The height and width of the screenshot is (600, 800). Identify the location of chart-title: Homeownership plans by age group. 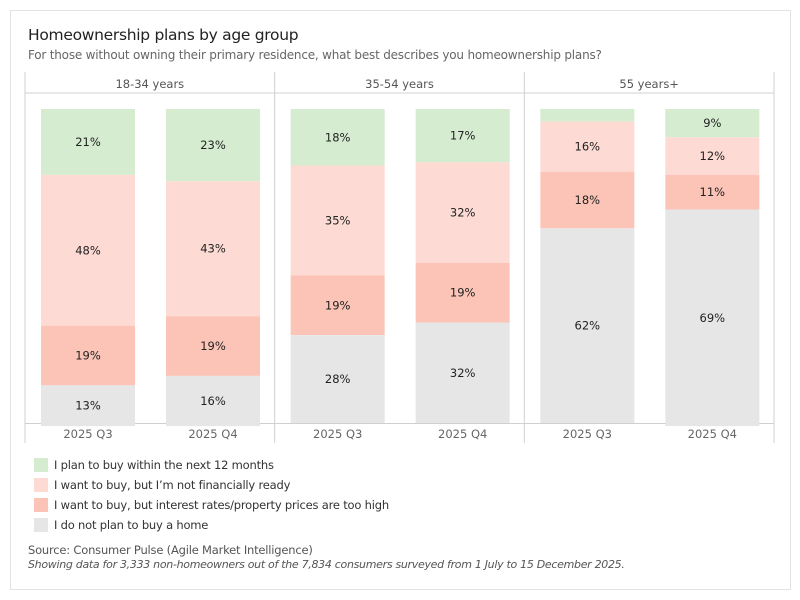
(163, 35).